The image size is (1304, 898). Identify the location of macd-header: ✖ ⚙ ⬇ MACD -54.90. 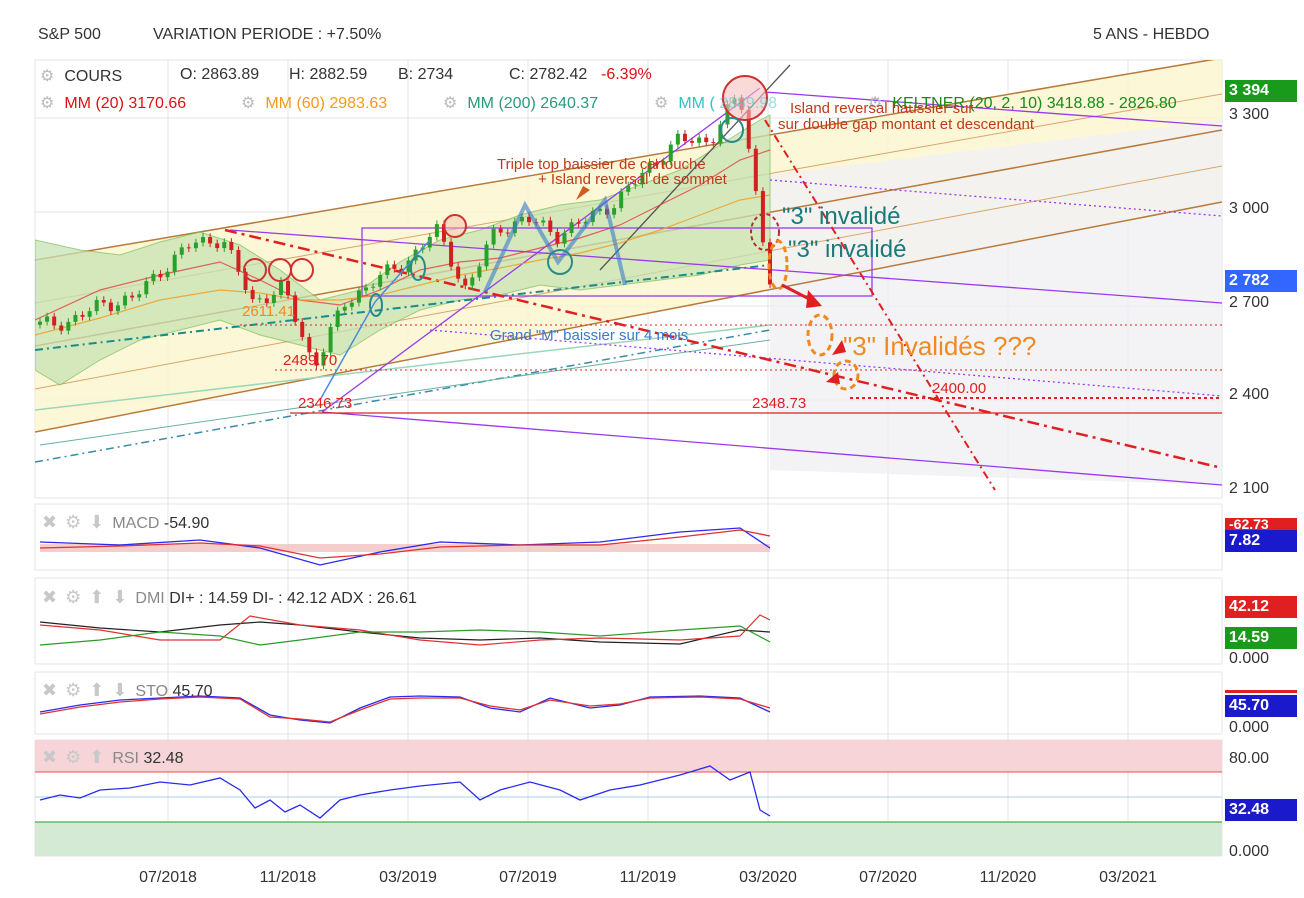
(125, 522).